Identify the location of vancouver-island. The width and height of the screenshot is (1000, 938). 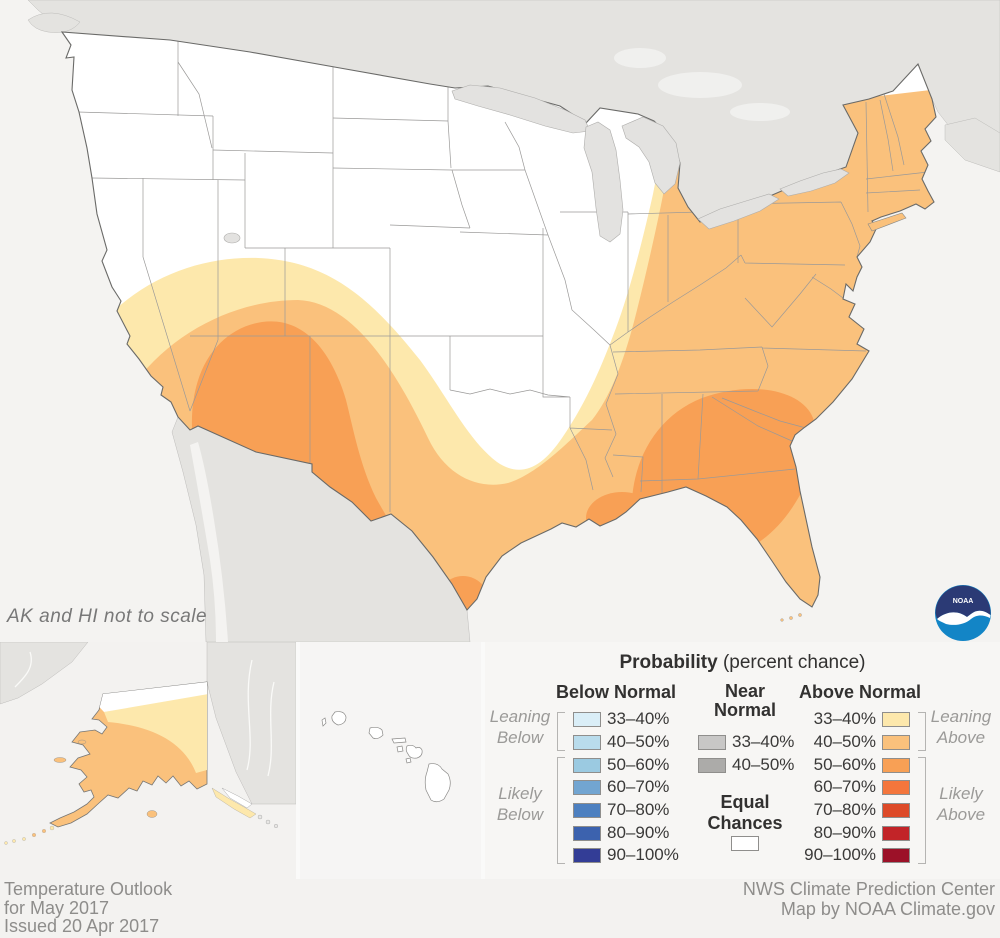
(54, 22).